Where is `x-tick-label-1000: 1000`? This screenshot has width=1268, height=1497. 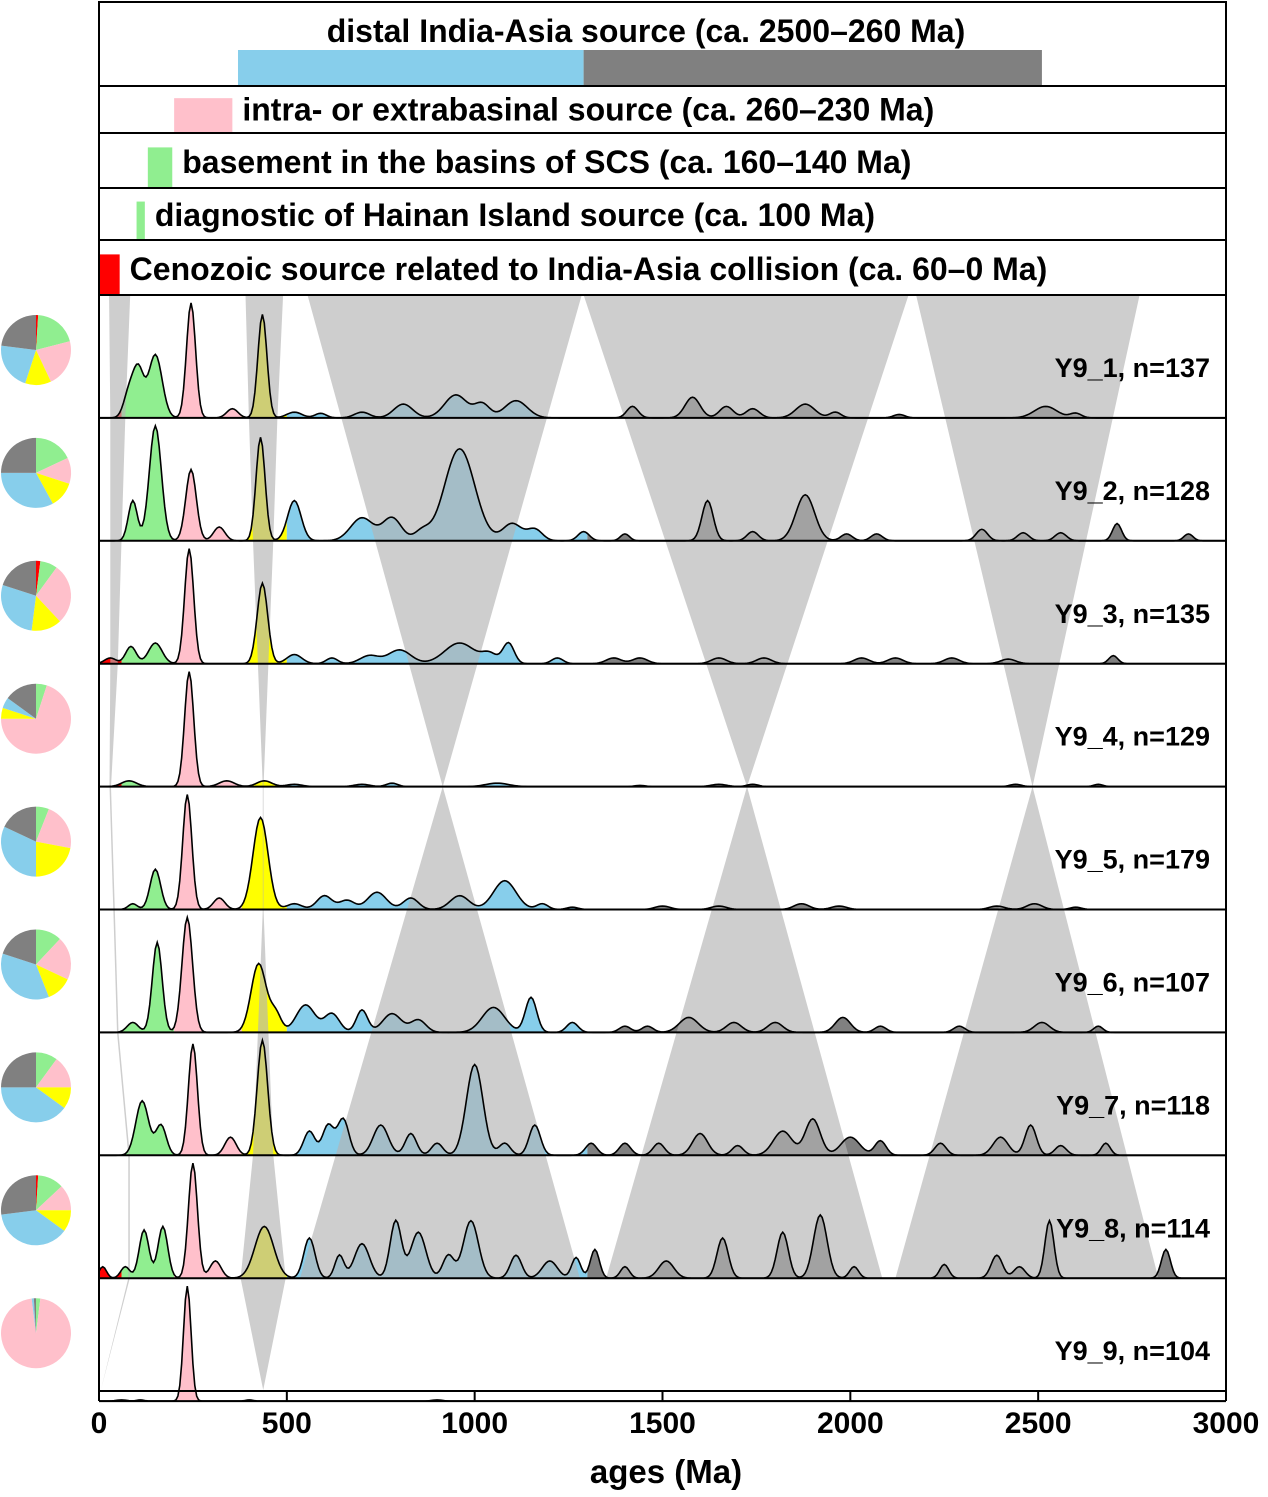
x-tick-label-1000: 1000 is located at coordinates (474, 1423).